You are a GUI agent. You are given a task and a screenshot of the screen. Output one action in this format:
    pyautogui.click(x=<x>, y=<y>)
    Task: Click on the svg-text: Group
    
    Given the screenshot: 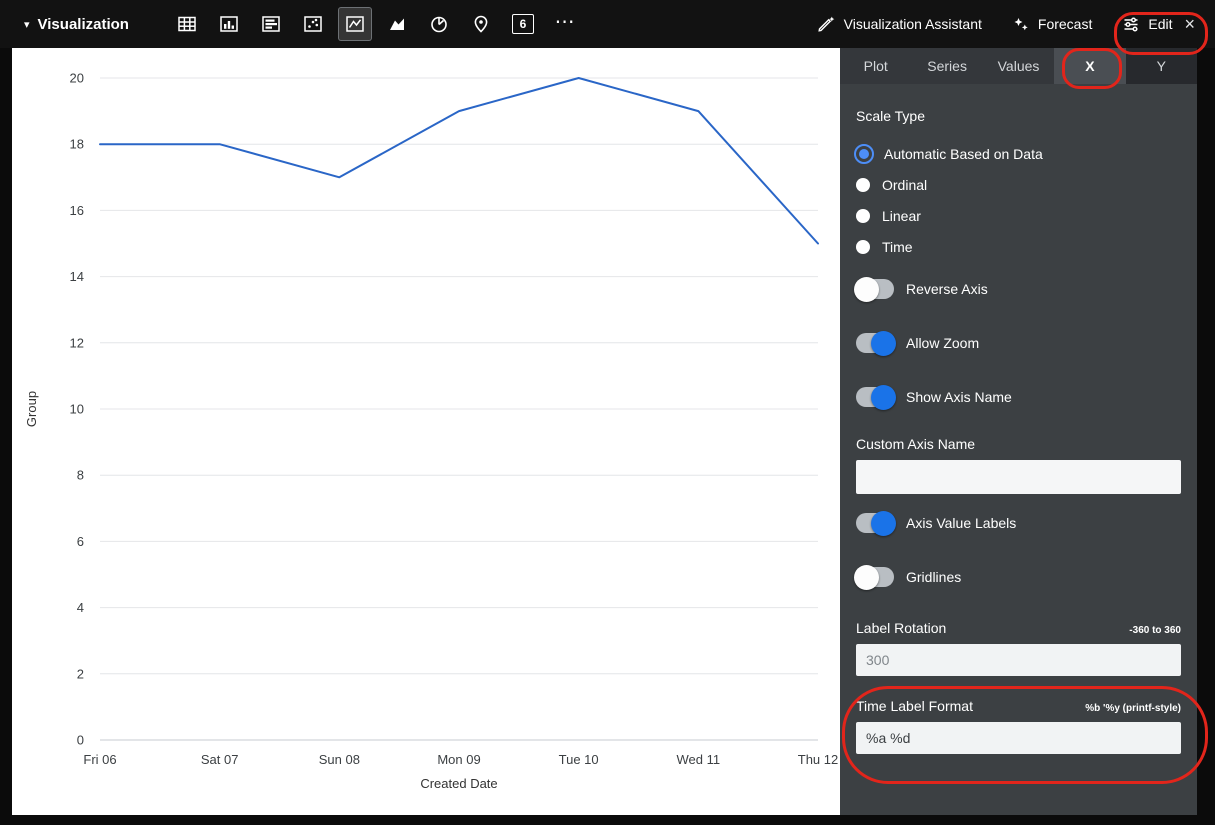 What is the action you would take?
    pyautogui.click(x=31, y=409)
    